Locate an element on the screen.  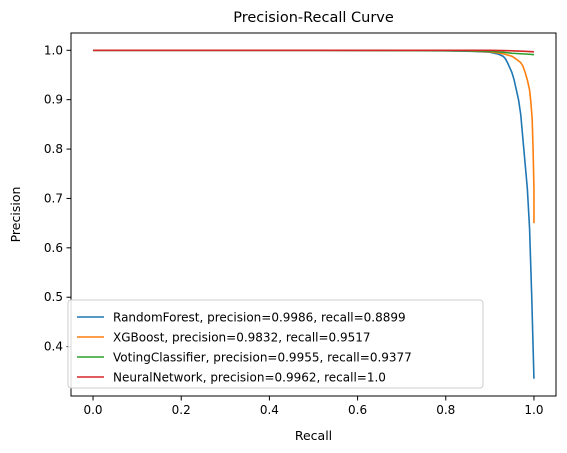
x-axis-title: Recall is located at coordinates (313, 435).